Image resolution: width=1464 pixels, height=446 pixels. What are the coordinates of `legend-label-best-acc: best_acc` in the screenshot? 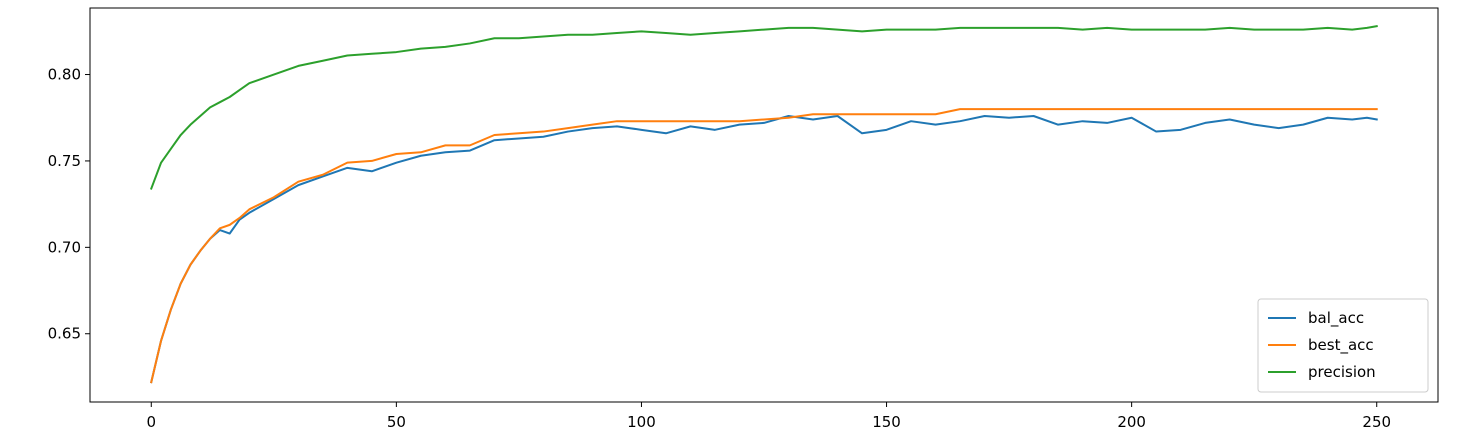 It's located at (1341, 345).